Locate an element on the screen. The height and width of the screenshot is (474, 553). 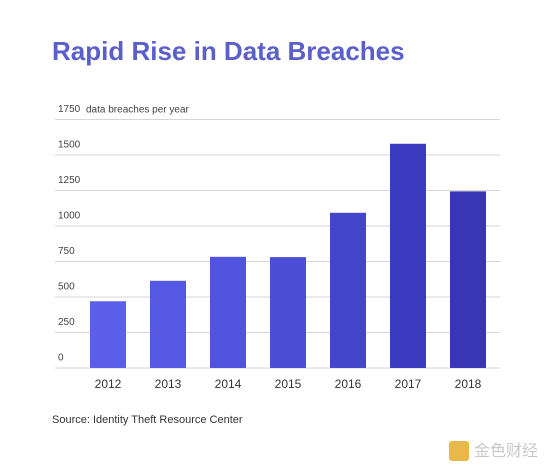
y-tick-label: 1000 is located at coordinates (69, 216).